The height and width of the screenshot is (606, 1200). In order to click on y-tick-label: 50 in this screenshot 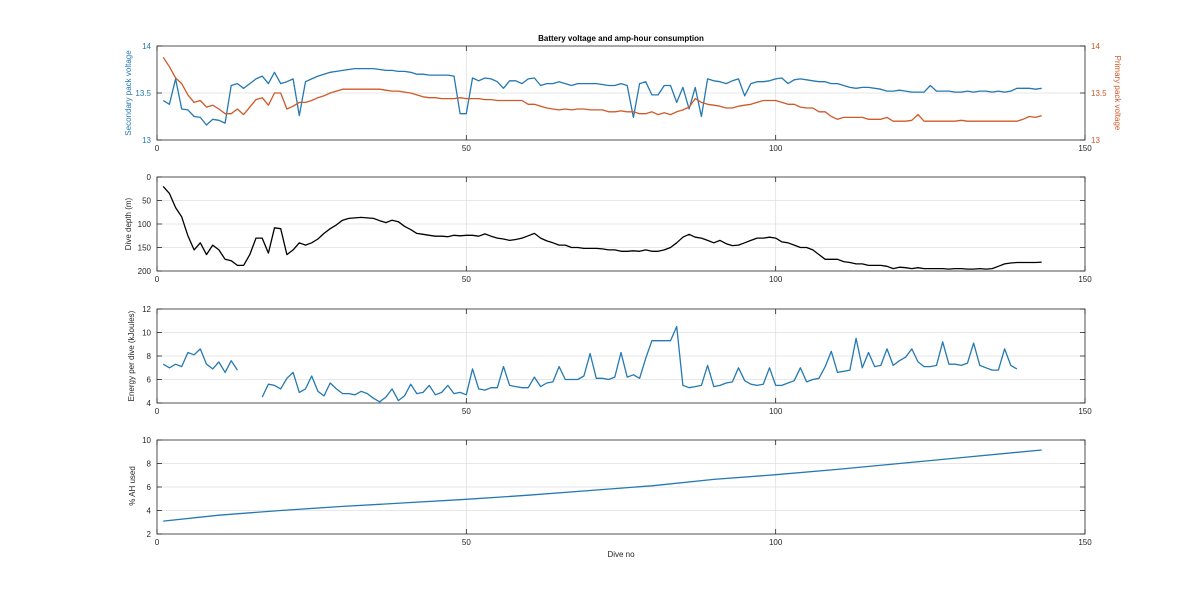, I will do `click(146, 201)`.